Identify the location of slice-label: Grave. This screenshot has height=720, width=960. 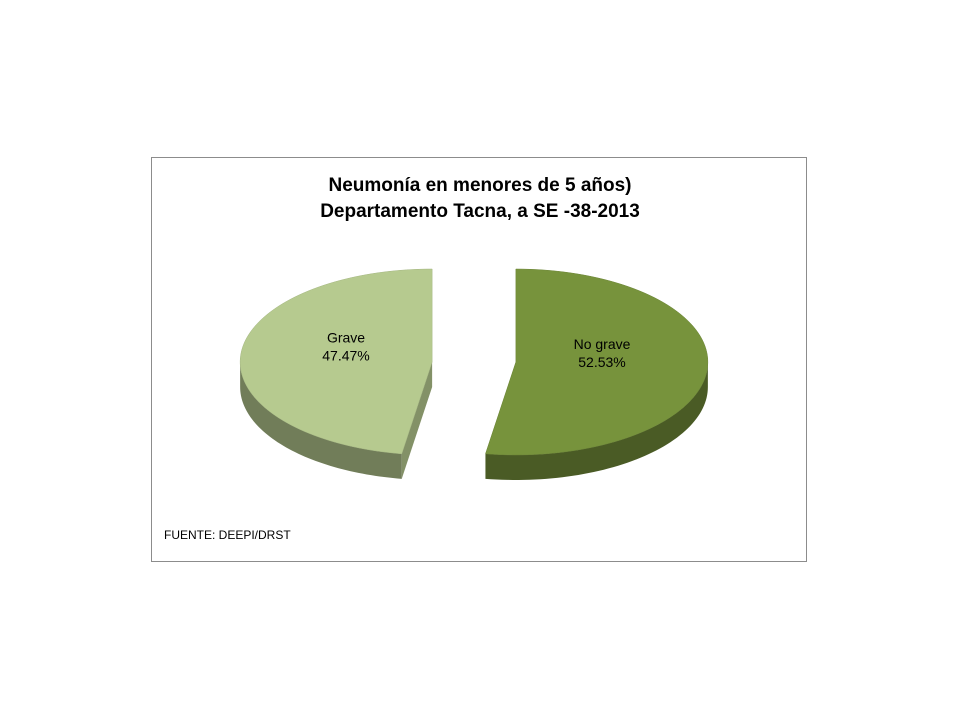
(346, 337).